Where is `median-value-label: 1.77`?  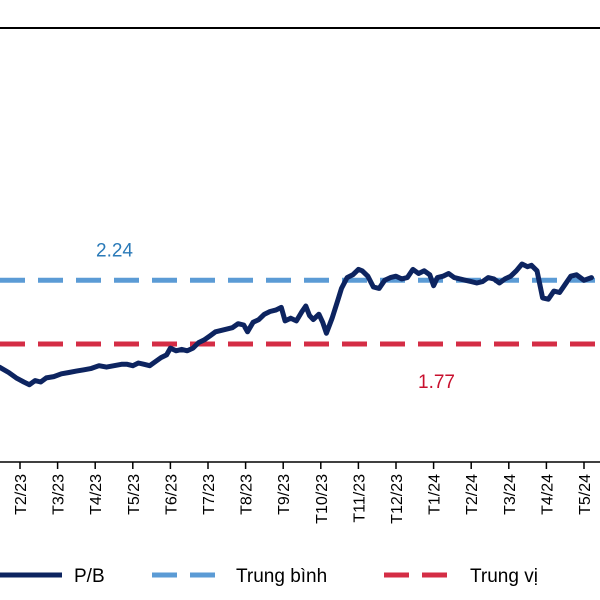 median-value-label: 1.77 is located at coordinates (436, 382).